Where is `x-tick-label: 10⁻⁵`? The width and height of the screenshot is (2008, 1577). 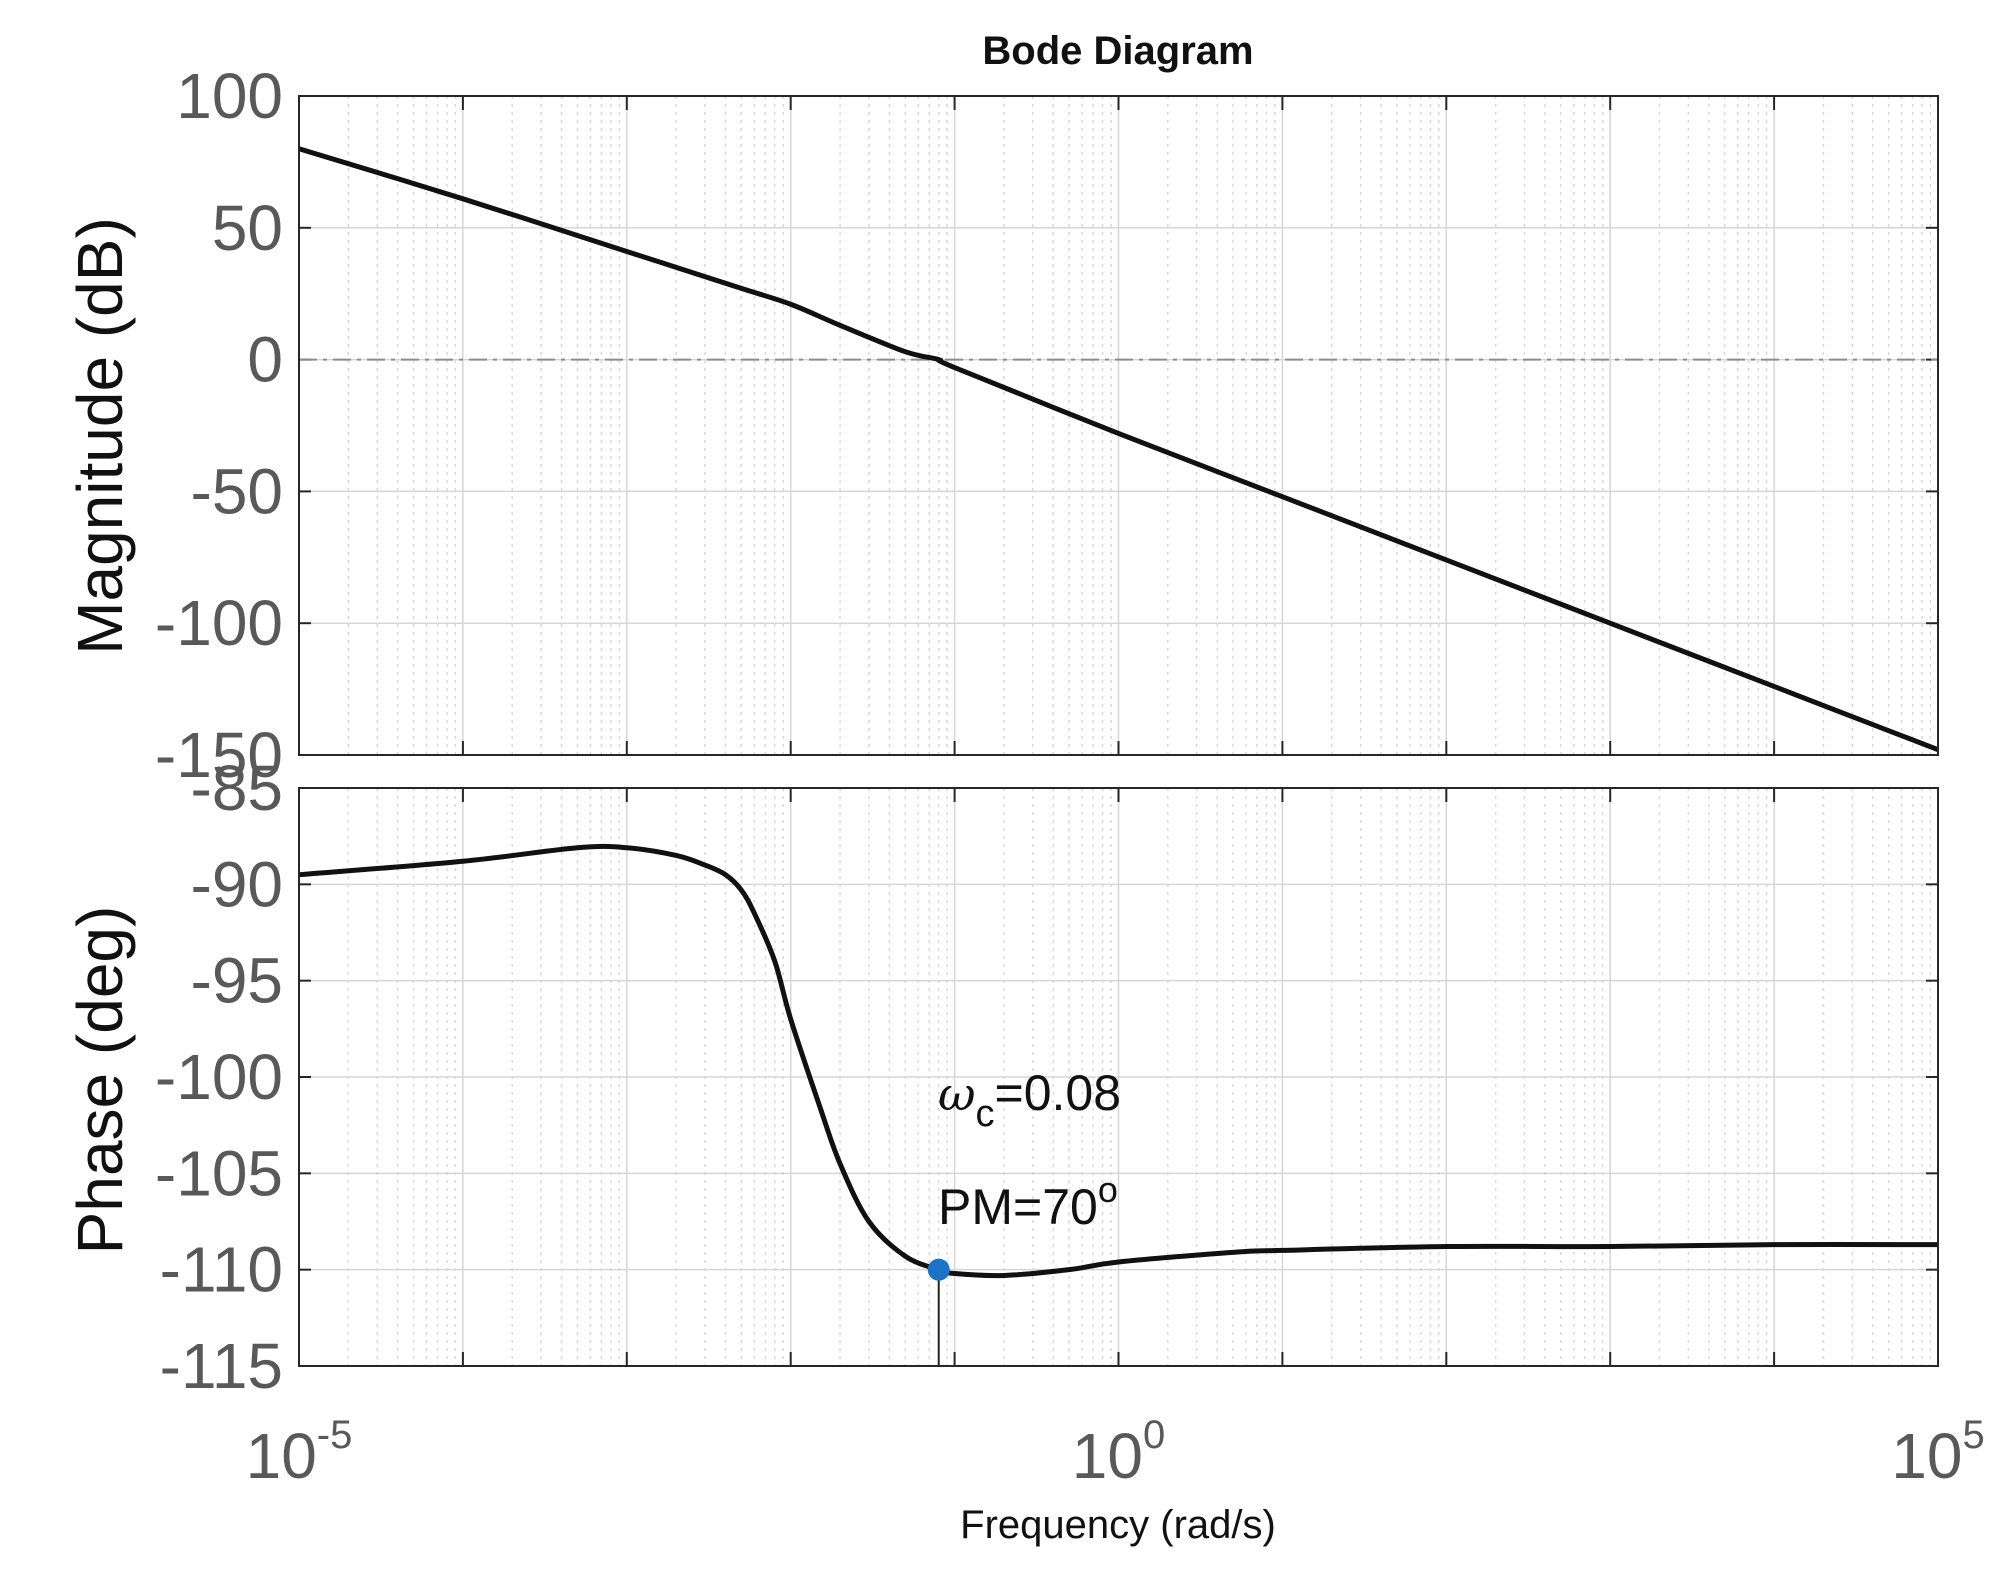
x-tick-label: 10⁻⁵ is located at coordinates (299, 1452).